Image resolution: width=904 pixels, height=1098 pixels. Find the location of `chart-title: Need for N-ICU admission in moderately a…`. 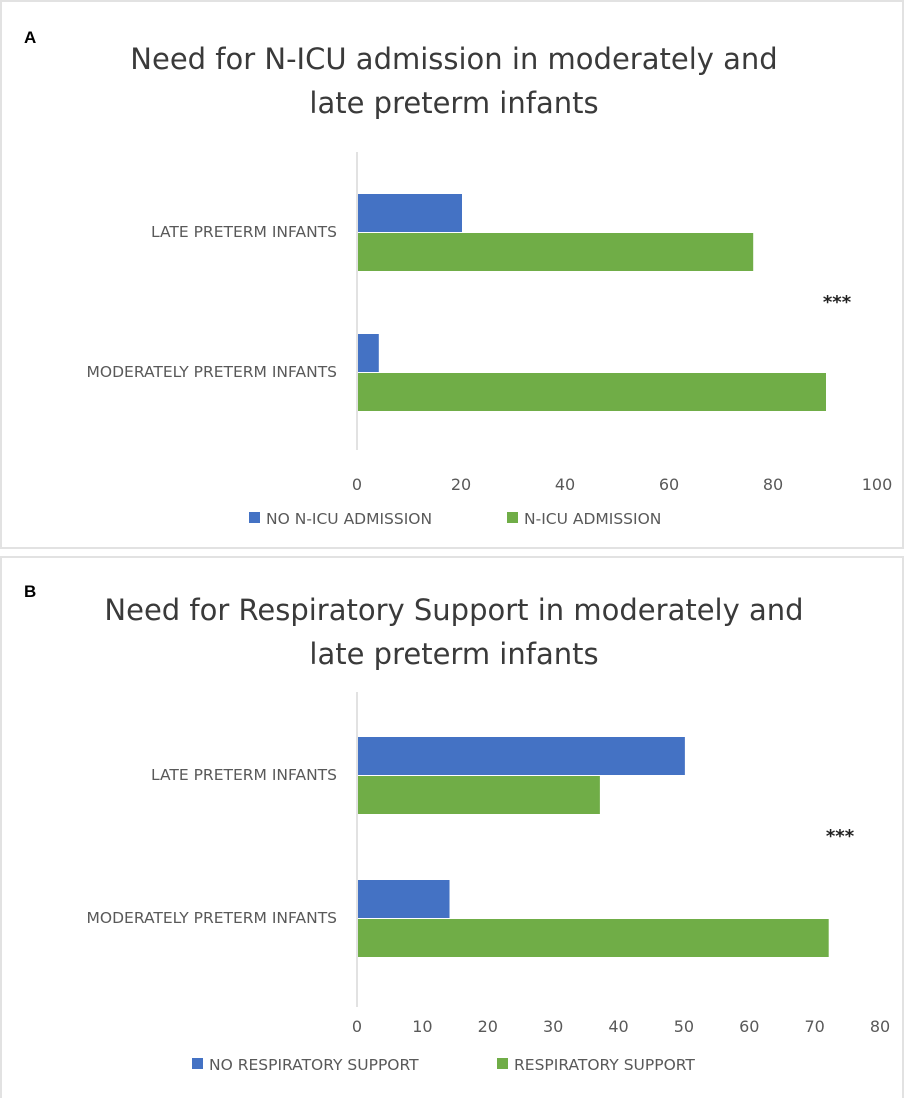

chart-title: Need for N-ICU admission in moderately a… is located at coordinates (453, 81).